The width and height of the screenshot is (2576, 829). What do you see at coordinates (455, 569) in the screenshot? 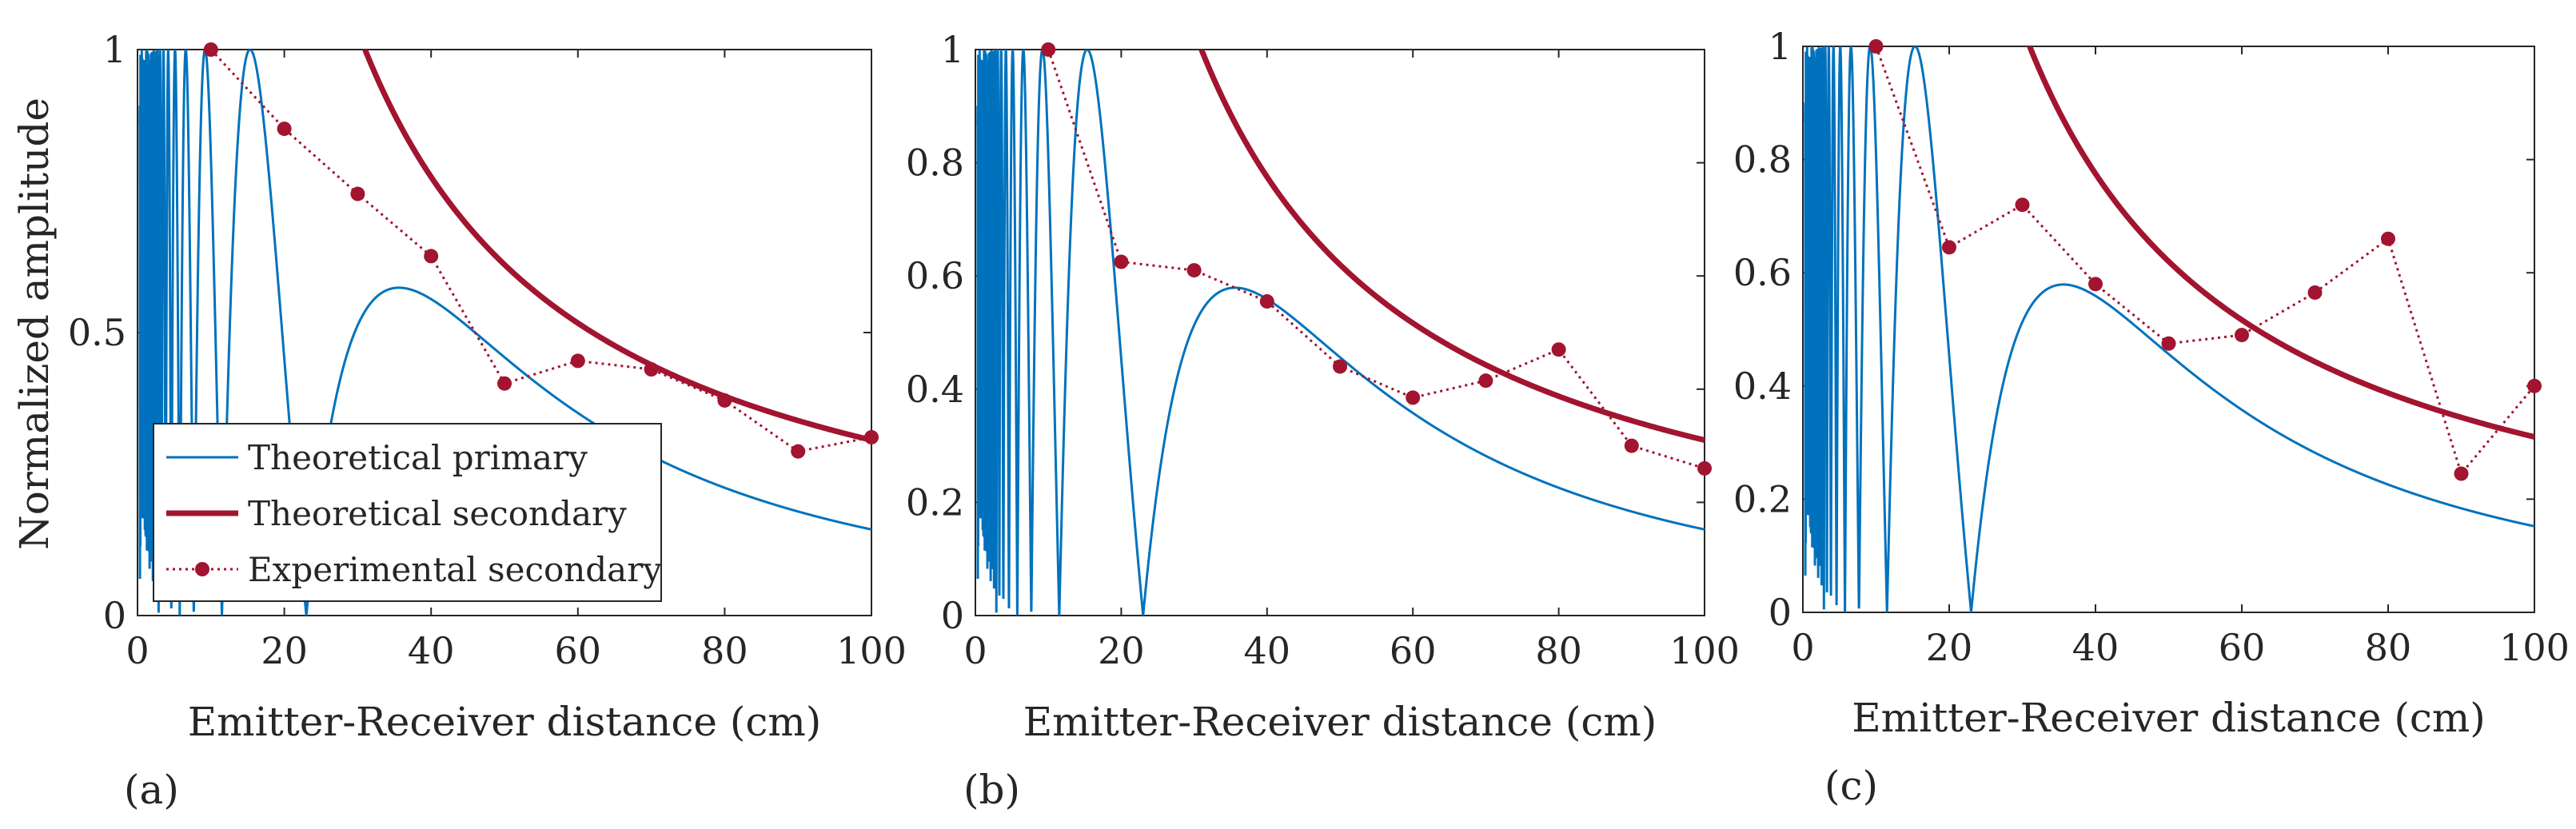
I see `legend-label-experimental: Experimental secondary` at bounding box center [455, 569].